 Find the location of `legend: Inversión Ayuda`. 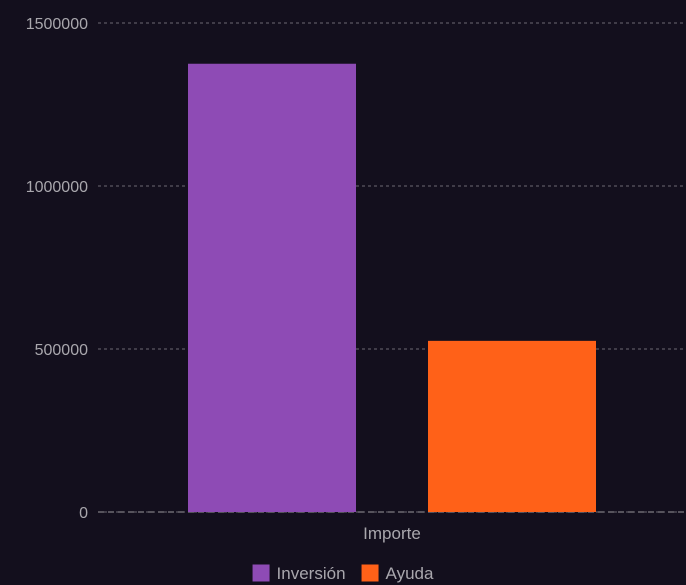

legend: Inversión Ayuda is located at coordinates (343, 573).